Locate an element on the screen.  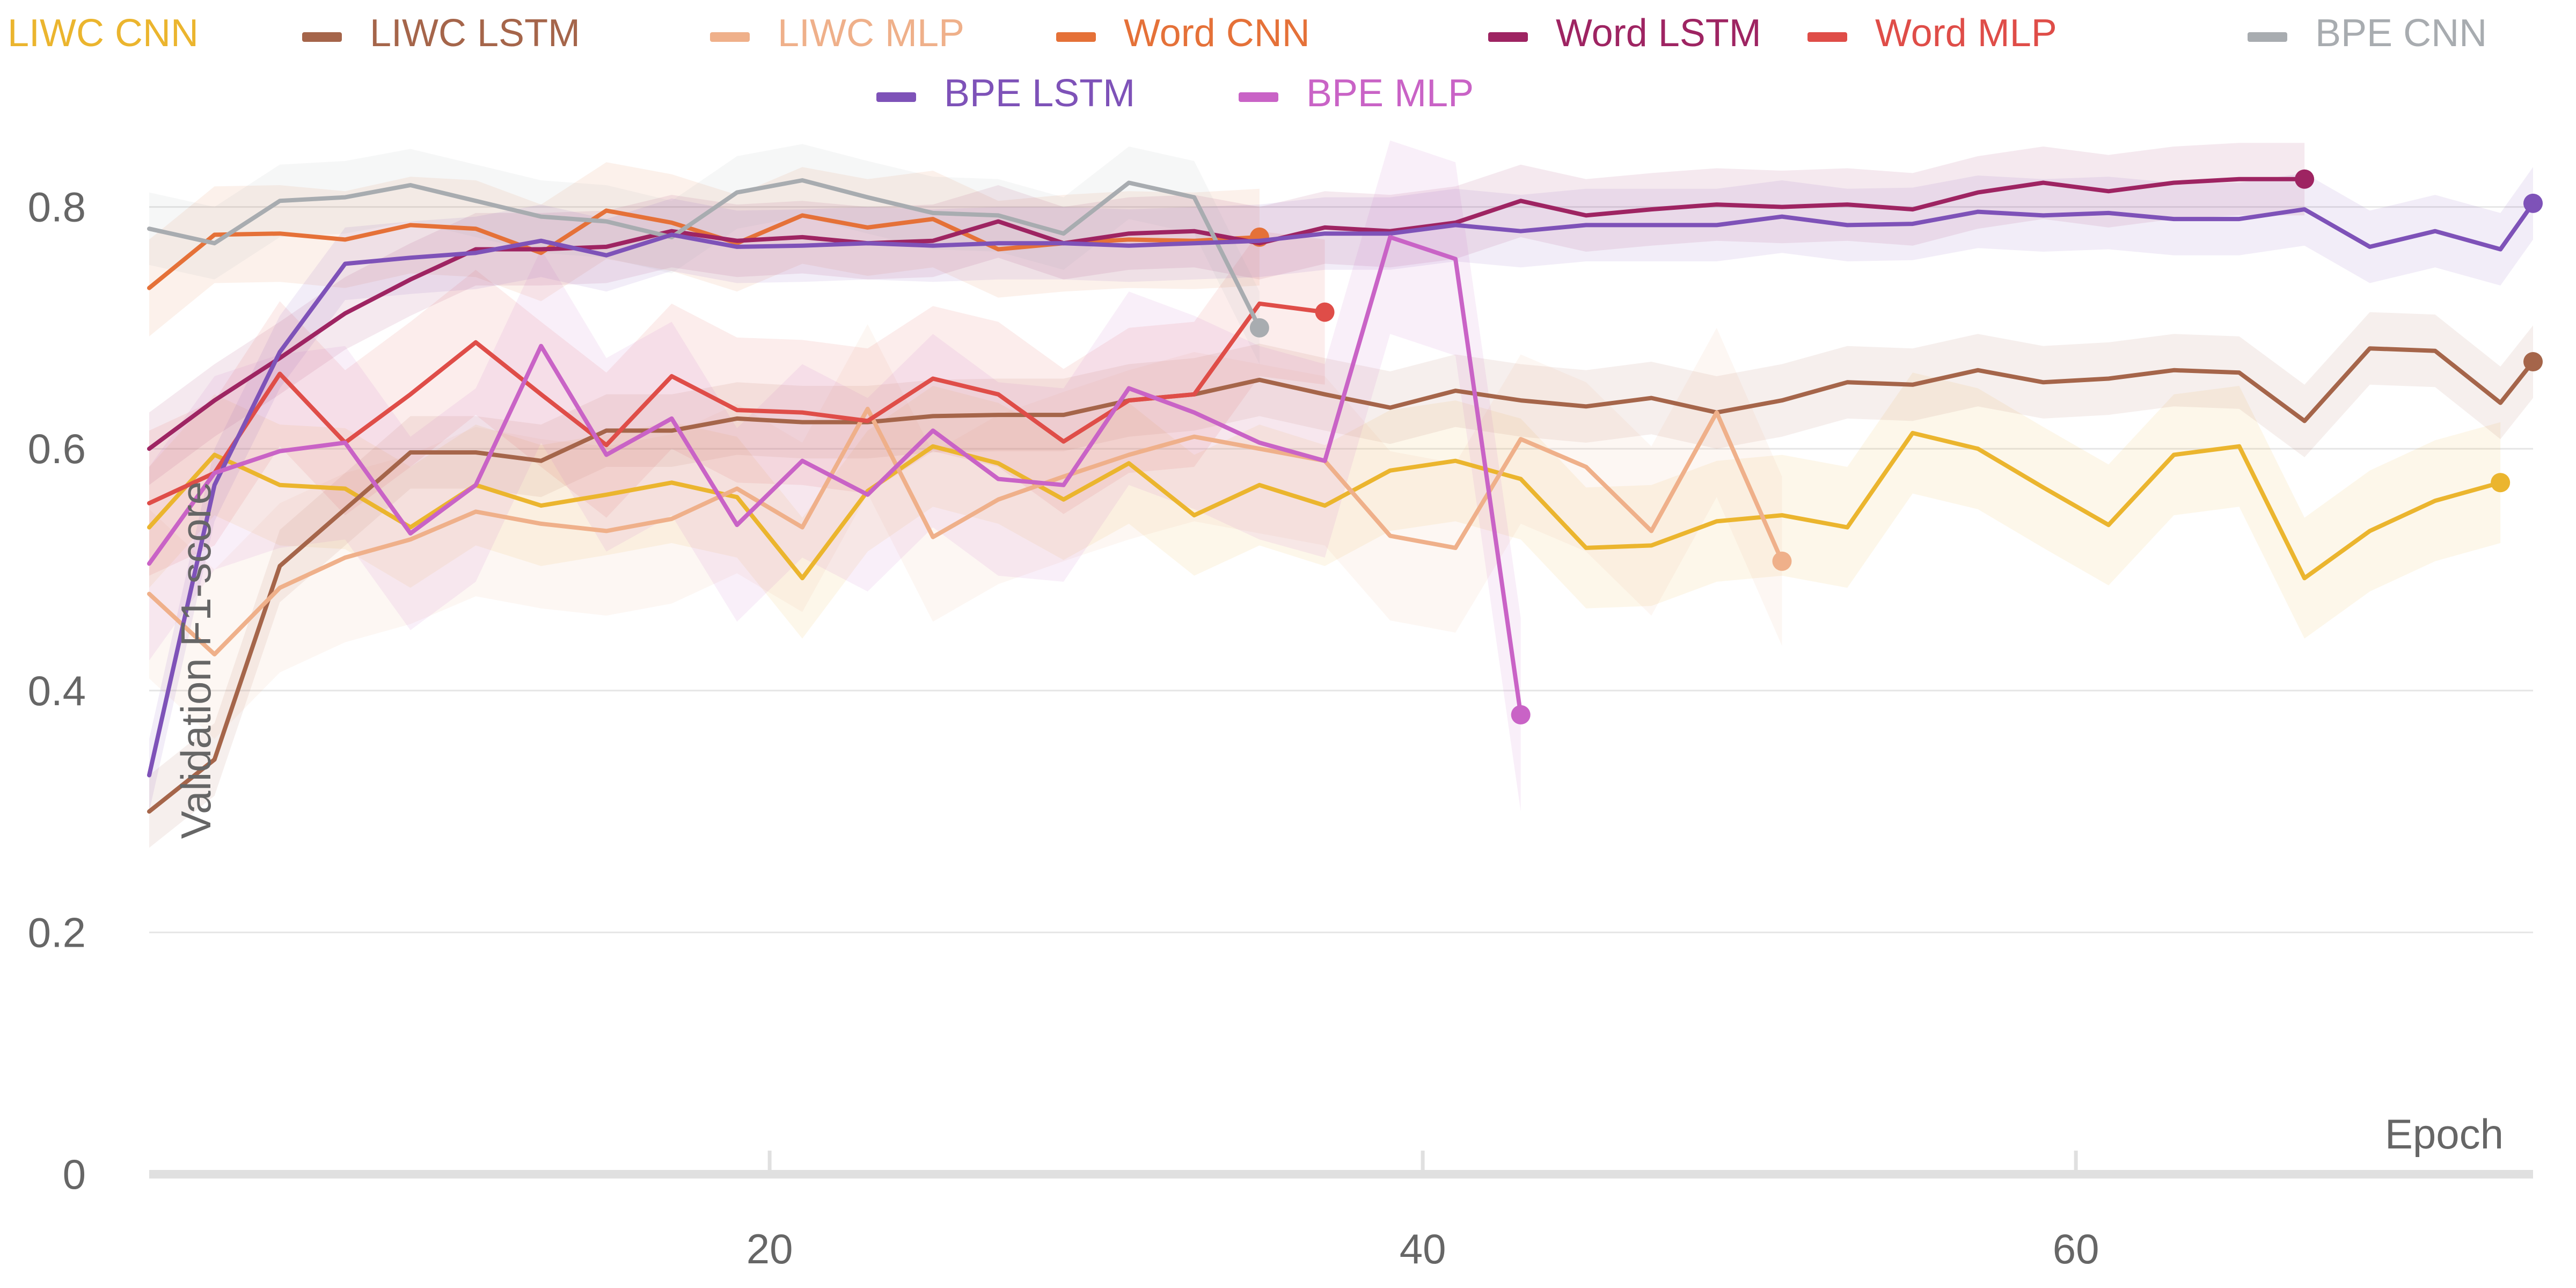
legend-label: BPE MLP is located at coordinates (1390, 93).